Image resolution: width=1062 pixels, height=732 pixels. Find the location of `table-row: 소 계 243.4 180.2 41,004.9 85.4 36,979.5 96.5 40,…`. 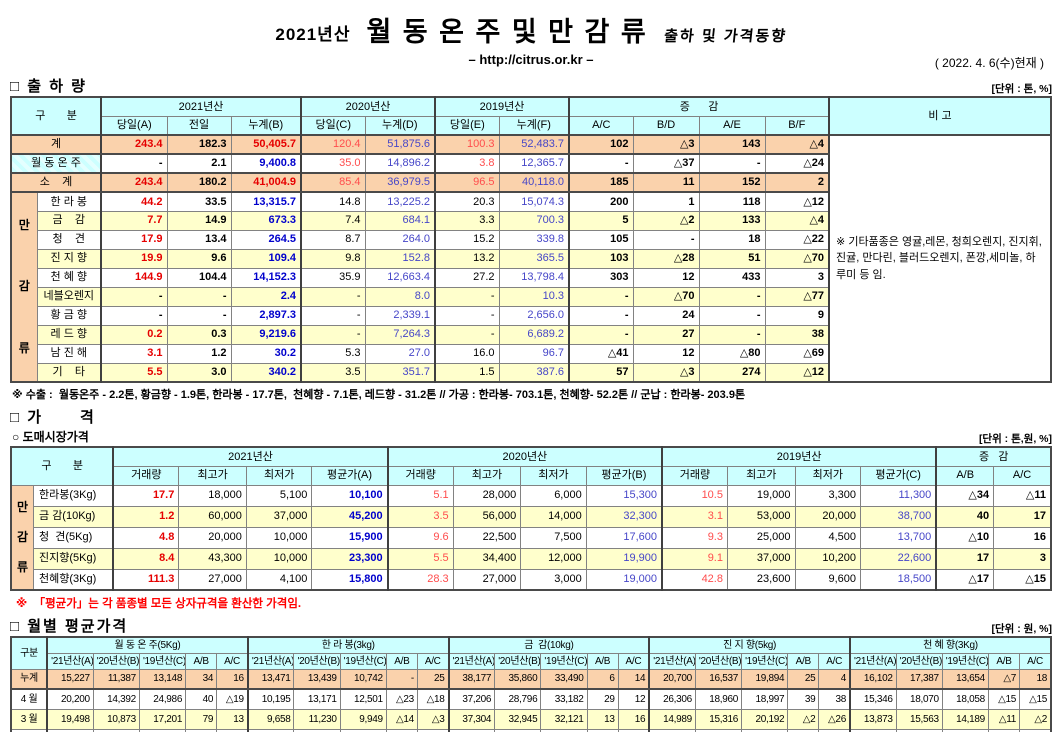

table-row: 소 계 243.4 180.2 41,004.9 85.4 36,979.5 96.5 40,… is located at coordinates (530, 182).